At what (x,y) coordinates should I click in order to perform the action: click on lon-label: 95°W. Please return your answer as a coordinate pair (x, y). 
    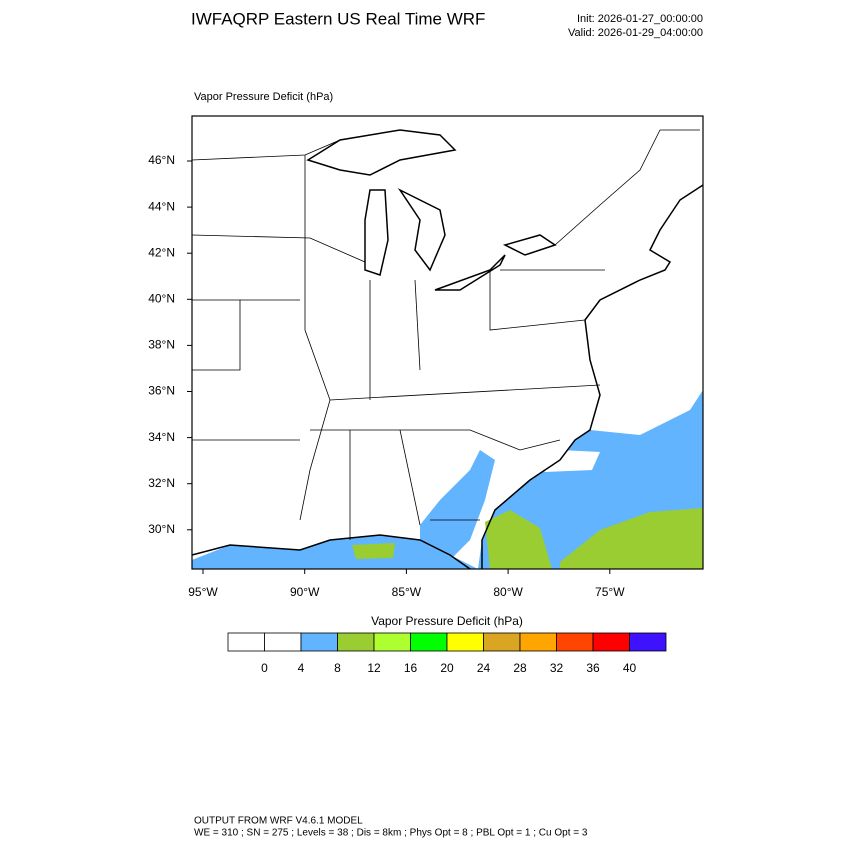
    Looking at the image, I should click on (203, 592).